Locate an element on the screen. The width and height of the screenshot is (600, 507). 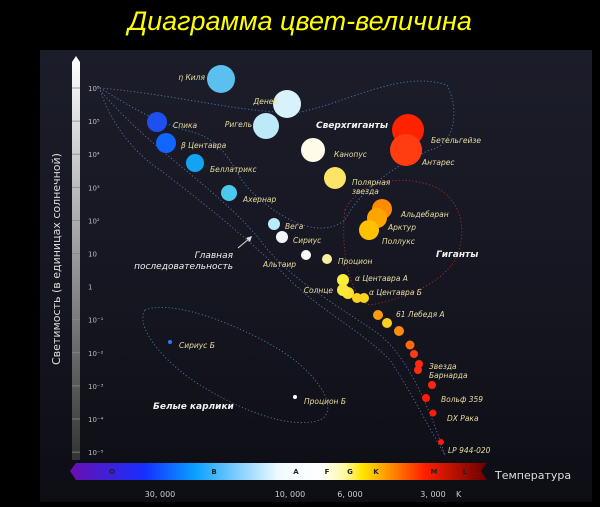
region-label-main-sequence-1: Главная is located at coordinates (214, 256).